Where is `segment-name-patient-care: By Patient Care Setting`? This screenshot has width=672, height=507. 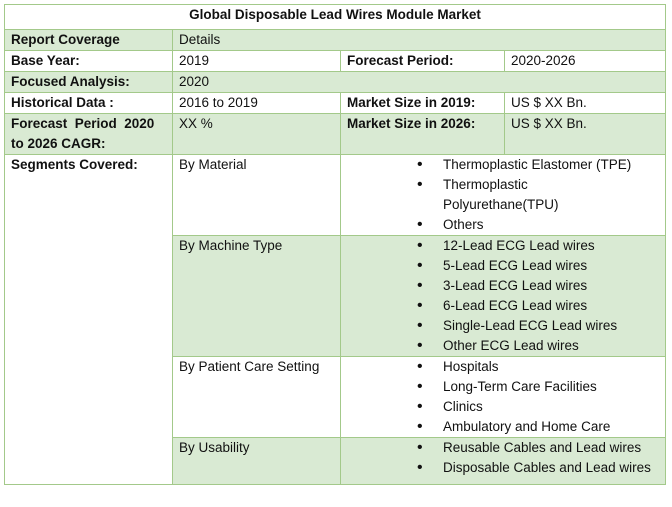 segment-name-patient-care: By Patient Care Setting is located at coordinates (256, 397).